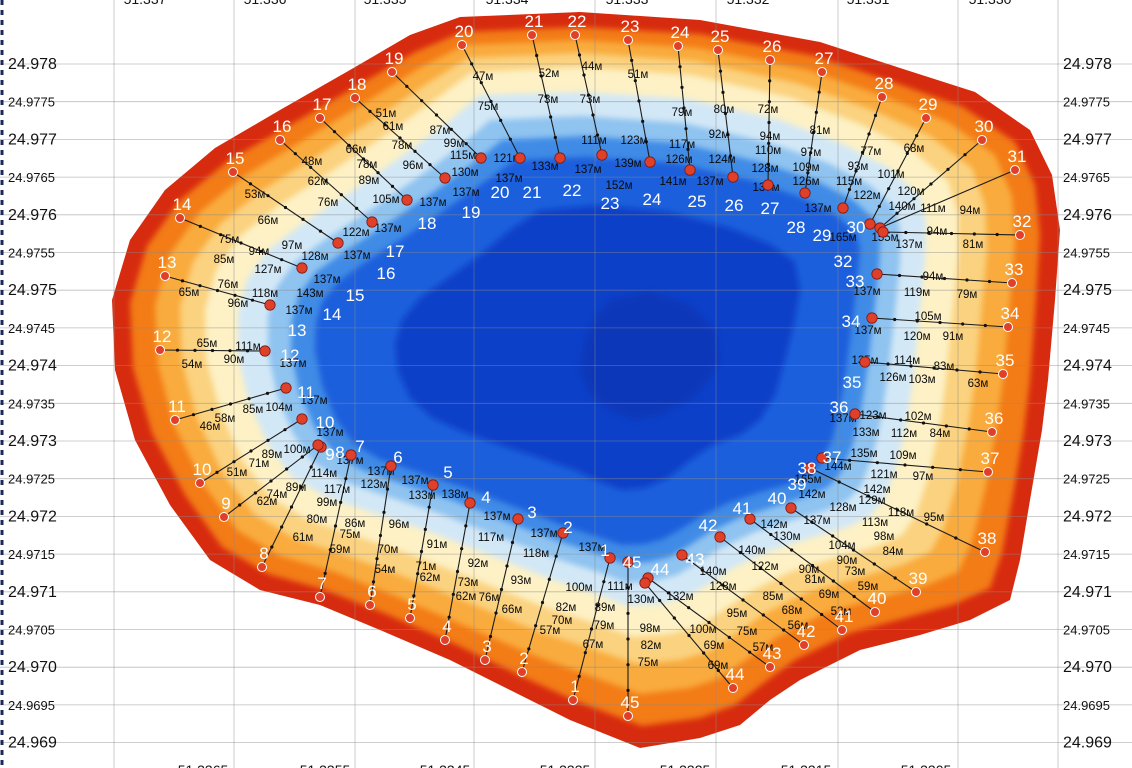 The image size is (1132, 768). I want to click on station-number: 14, so click(332, 314).